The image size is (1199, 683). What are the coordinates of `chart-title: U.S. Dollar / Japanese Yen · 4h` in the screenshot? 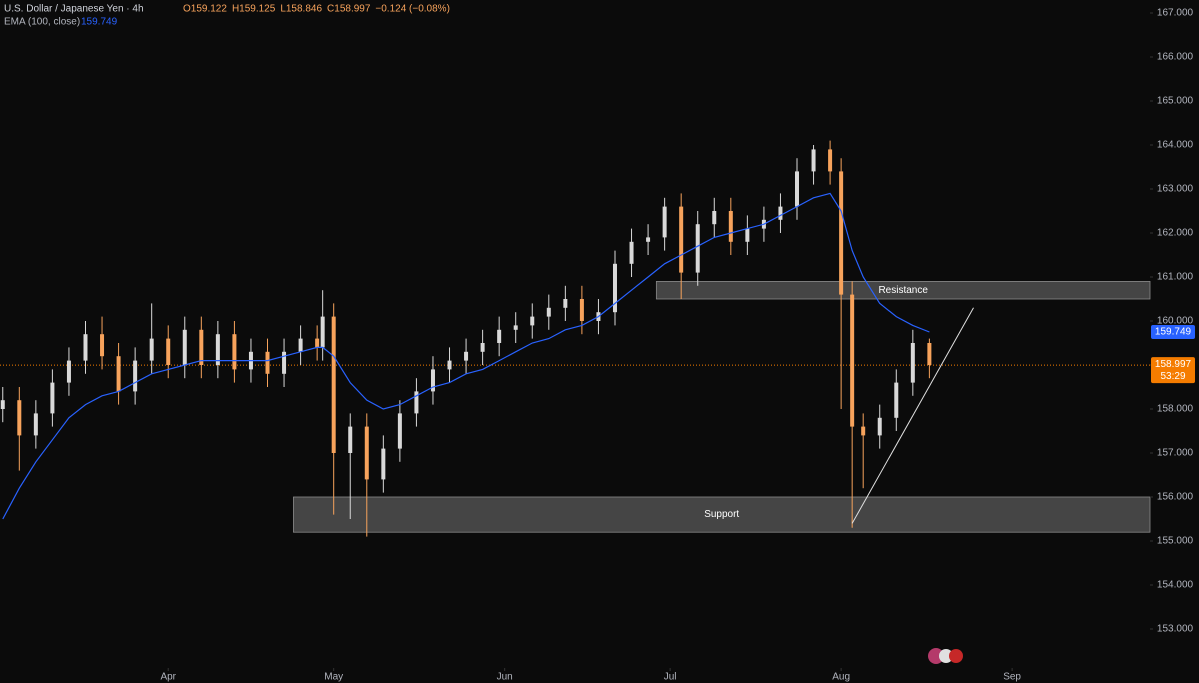 It's located at (74, 9).